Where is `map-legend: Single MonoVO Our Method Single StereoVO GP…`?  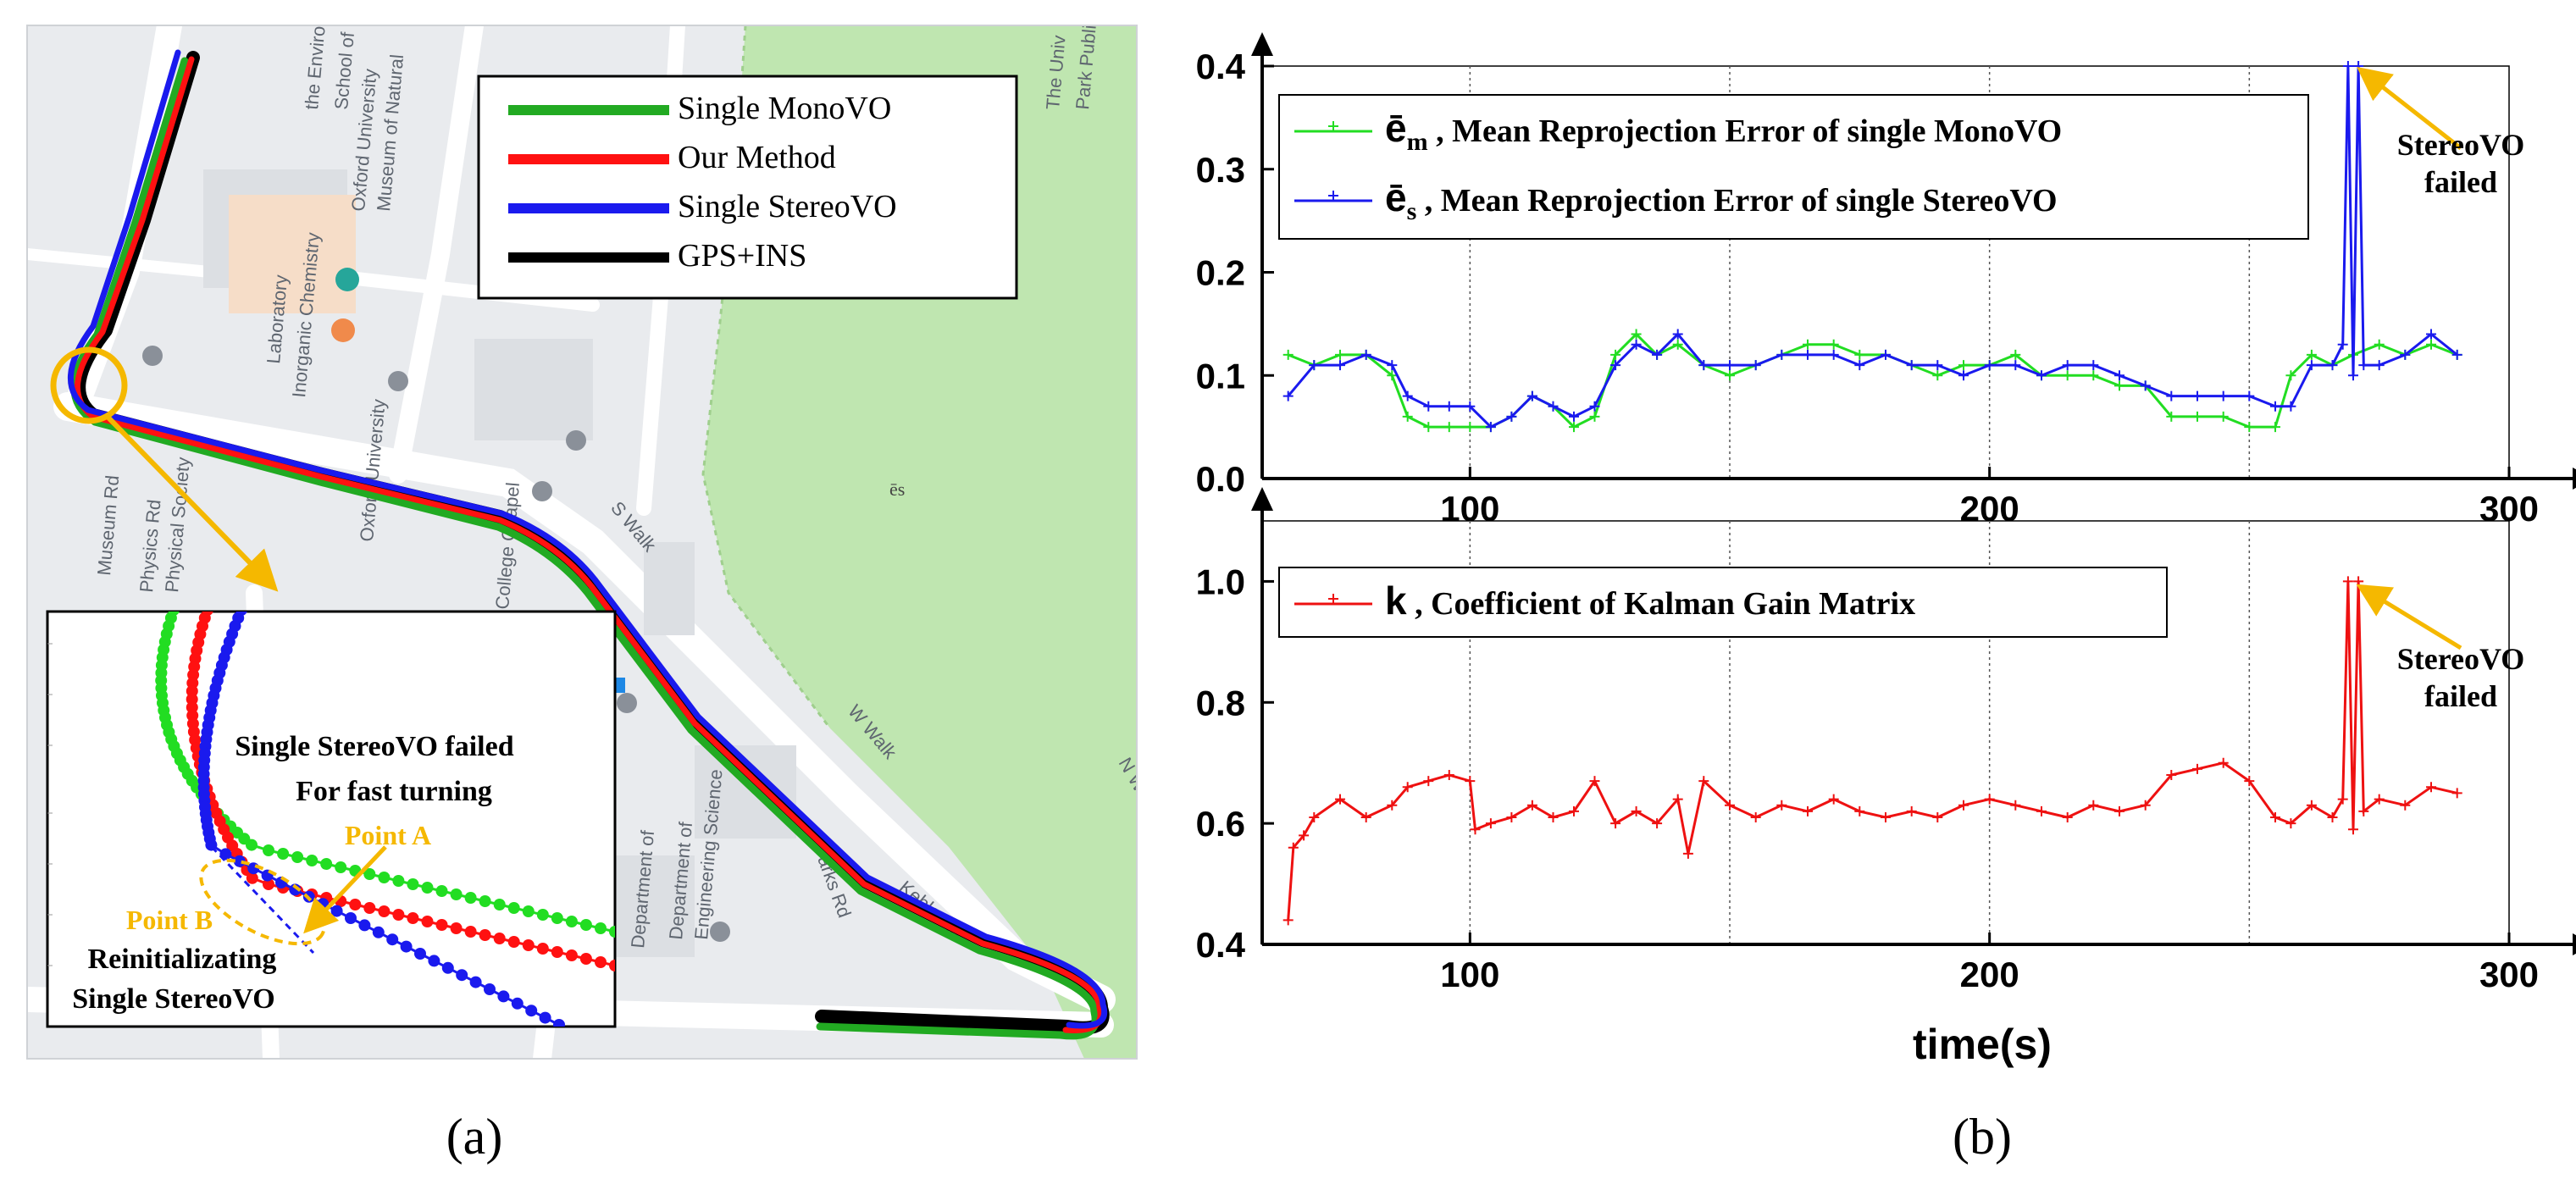
map-legend: Single MonoVO Our Method Single StereoVO GP… is located at coordinates (747, 187).